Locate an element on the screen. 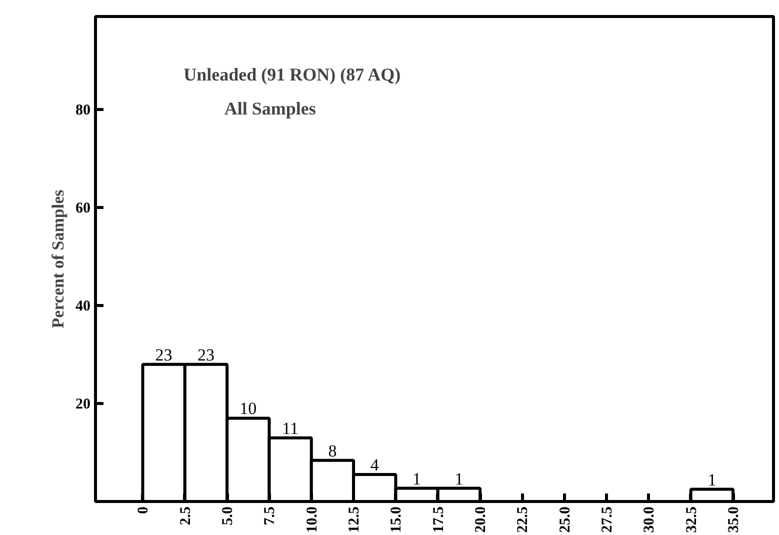 The height and width of the screenshot is (535, 779). x-tick-label: 35.0 is located at coordinates (734, 519).